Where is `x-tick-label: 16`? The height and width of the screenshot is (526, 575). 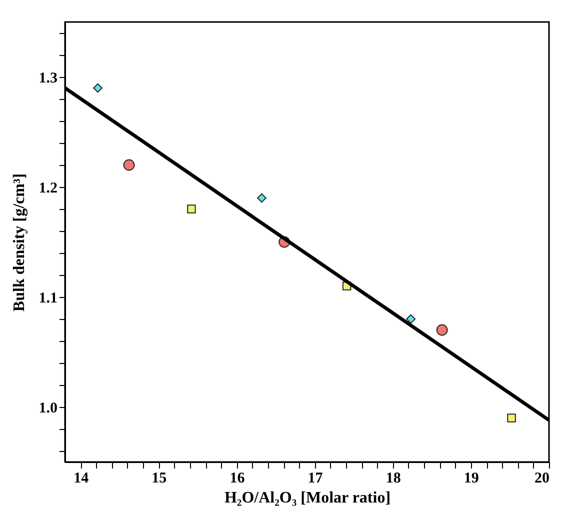 x-tick-label: 16 is located at coordinates (238, 478).